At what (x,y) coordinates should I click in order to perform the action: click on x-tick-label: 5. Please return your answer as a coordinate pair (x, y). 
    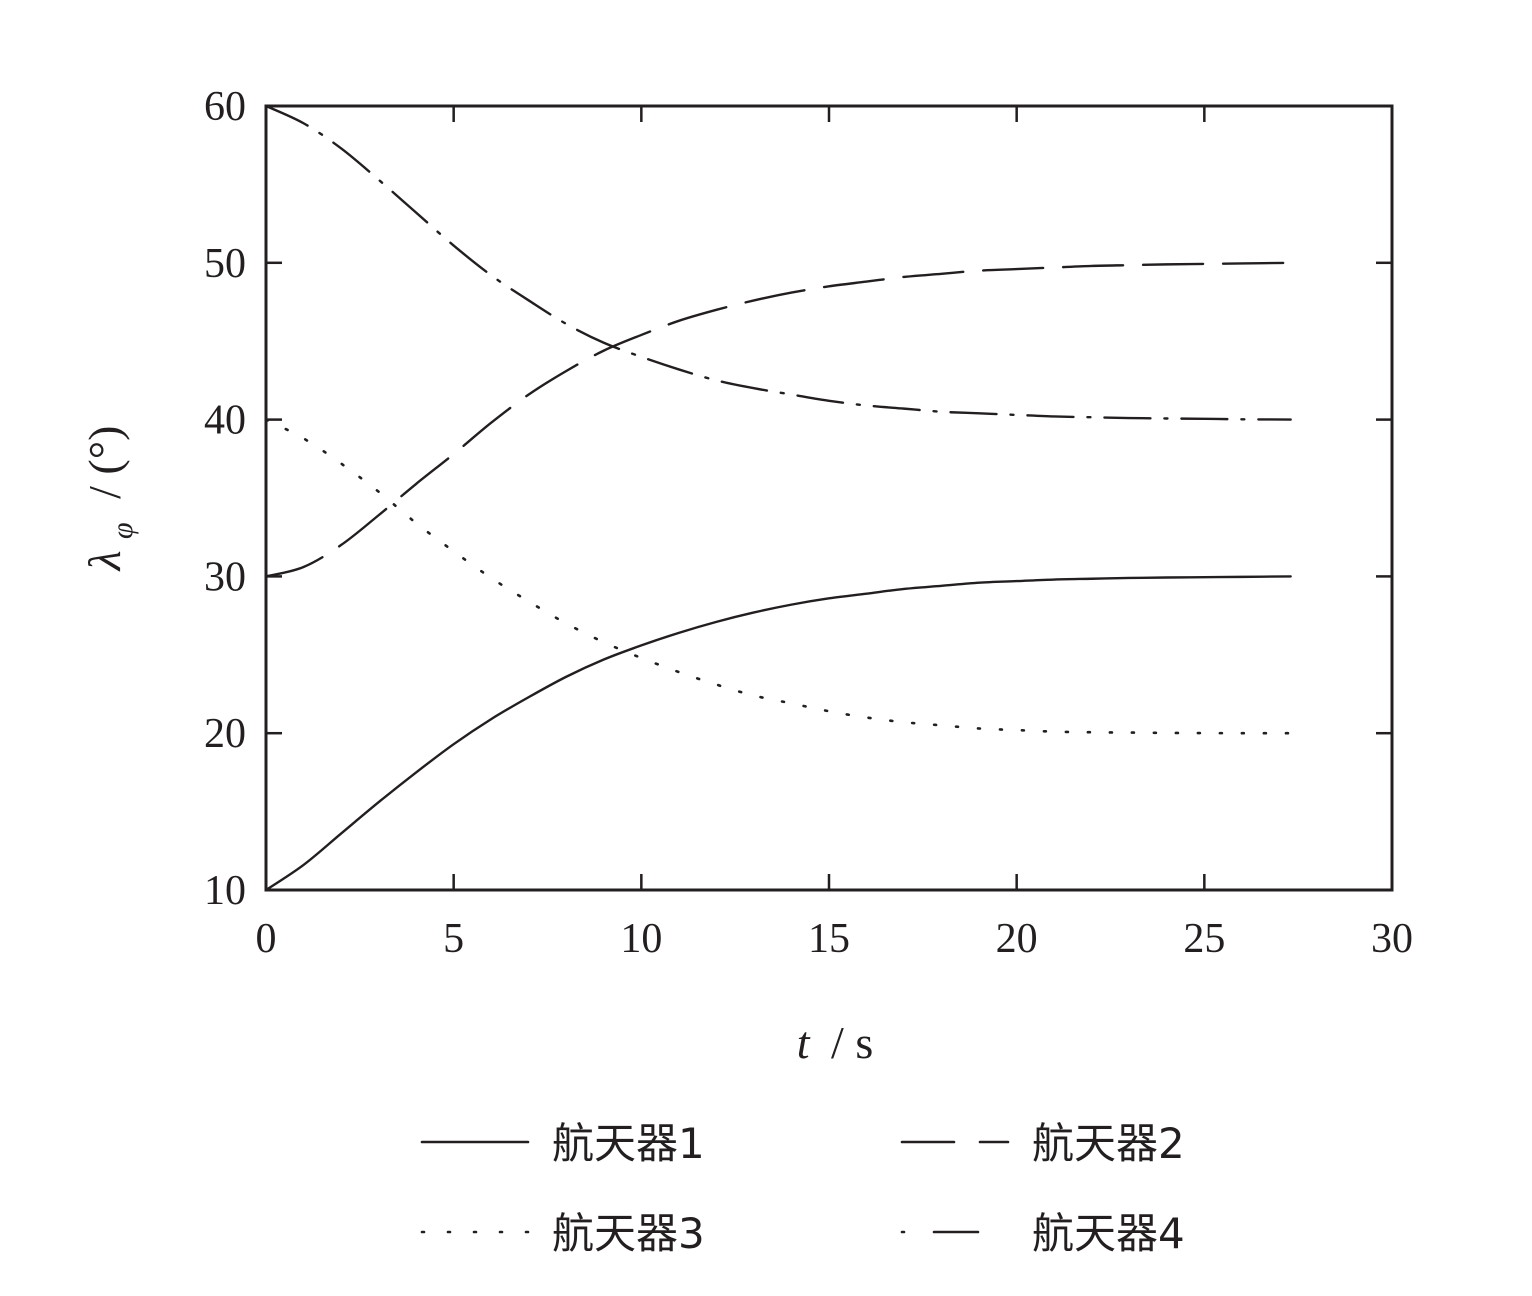
    Looking at the image, I should click on (453, 939).